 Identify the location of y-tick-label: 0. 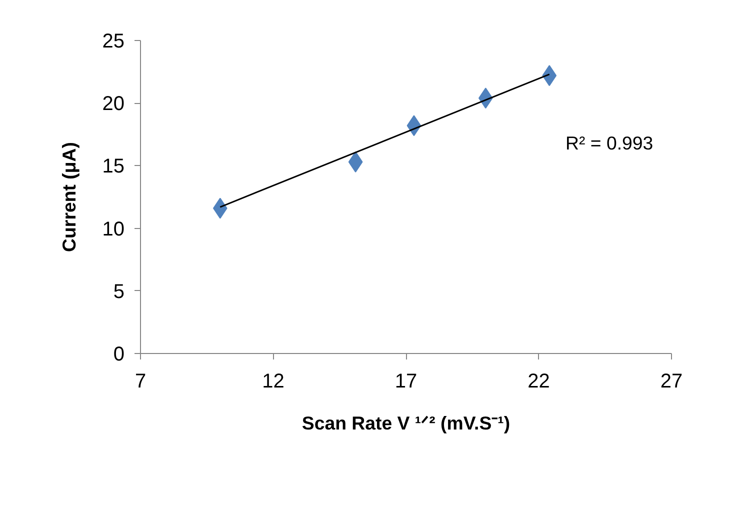
(118, 355).